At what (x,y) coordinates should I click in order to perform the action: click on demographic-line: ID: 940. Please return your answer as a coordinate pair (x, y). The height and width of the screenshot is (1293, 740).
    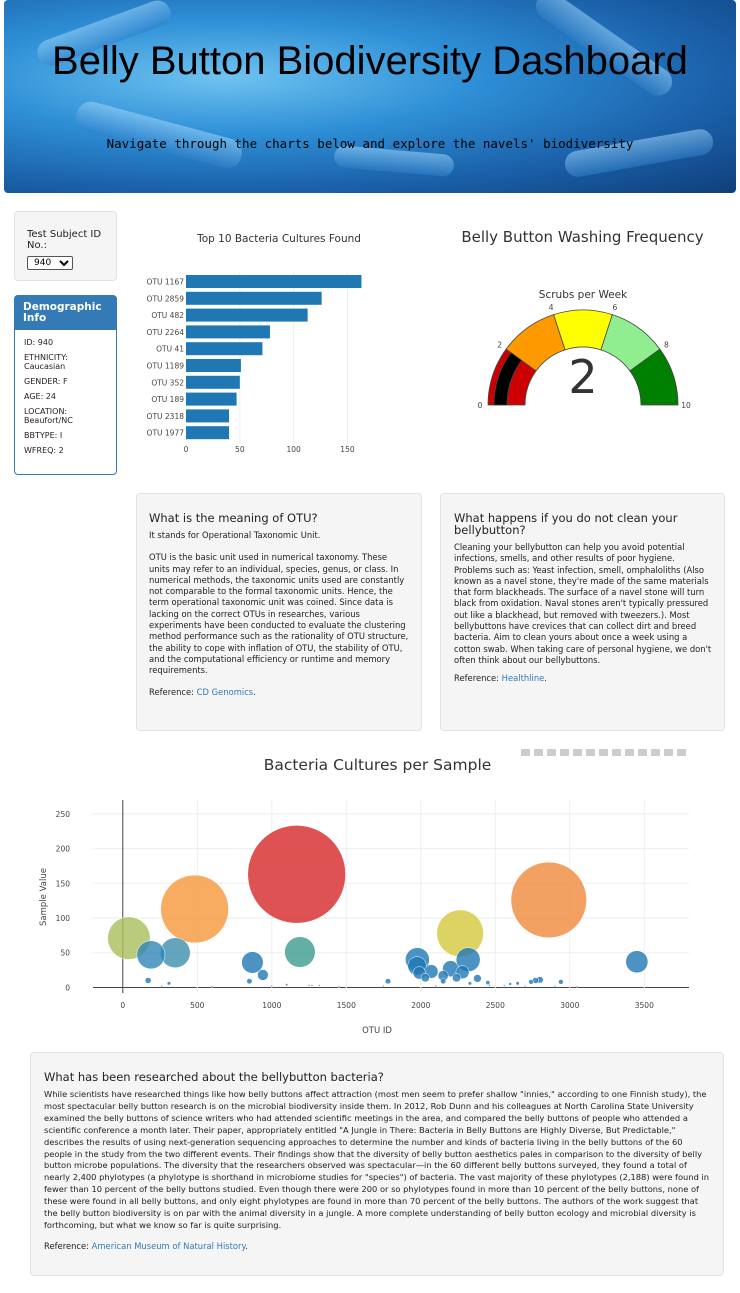
    Looking at the image, I should click on (39, 342).